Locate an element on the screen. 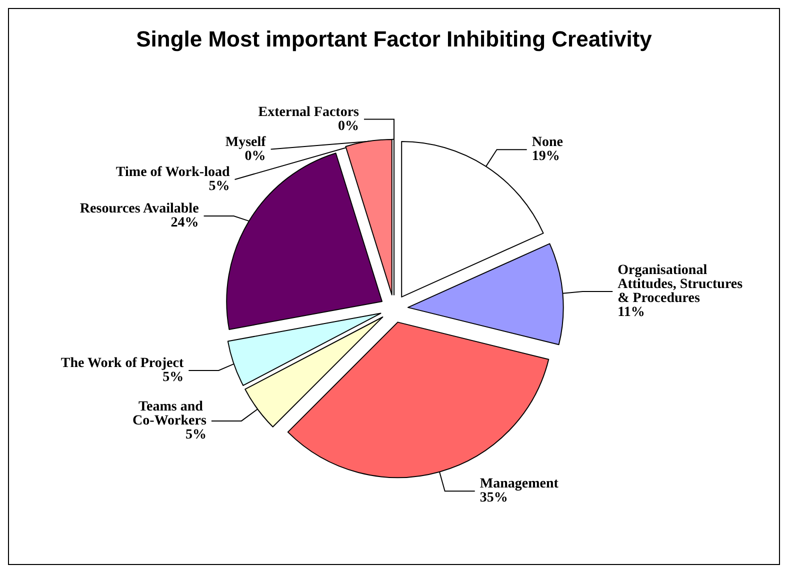 The width and height of the screenshot is (788, 575). data-label: 11% is located at coordinates (631, 312).